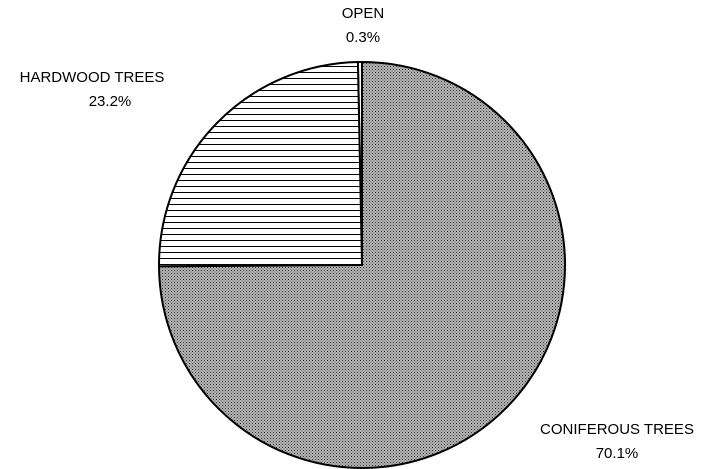 This screenshot has height=469, width=725. What do you see at coordinates (110, 101) in the screenshot?
I see `slice-value-label: 23.2%` at bounding box center [110, 101].